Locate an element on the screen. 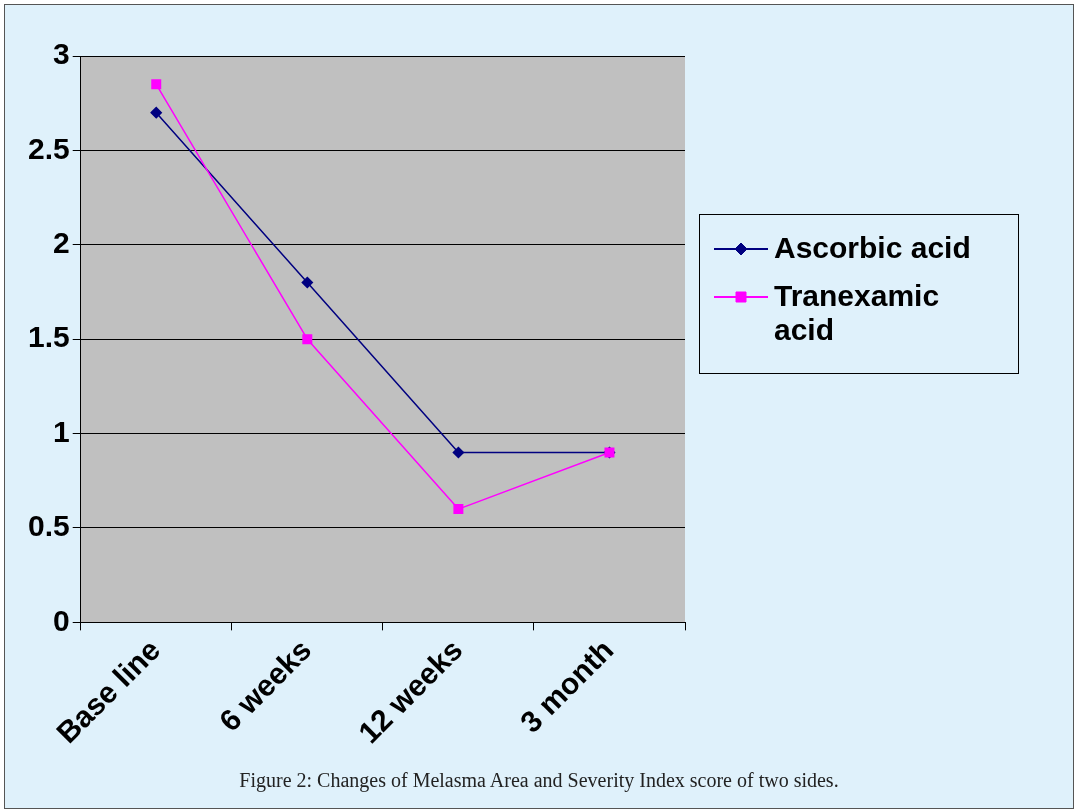 The height and width of the screenshot is (811, 1080). y-tick-label: 2.5 is located at coordinates (48, 148).